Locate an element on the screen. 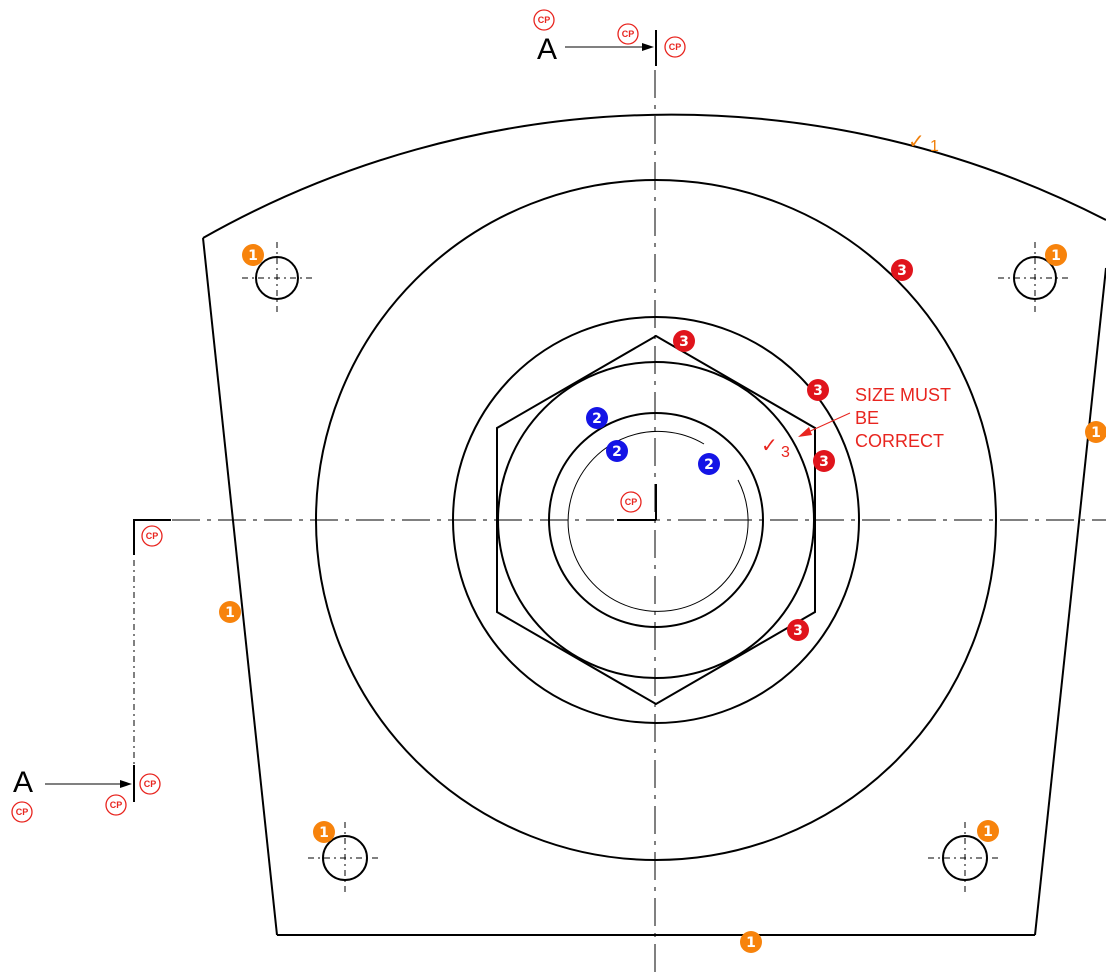 Image resolution: width=1106 pixels, height=974 pixels. section-marker-top: A is located at coordinates (597, 48).